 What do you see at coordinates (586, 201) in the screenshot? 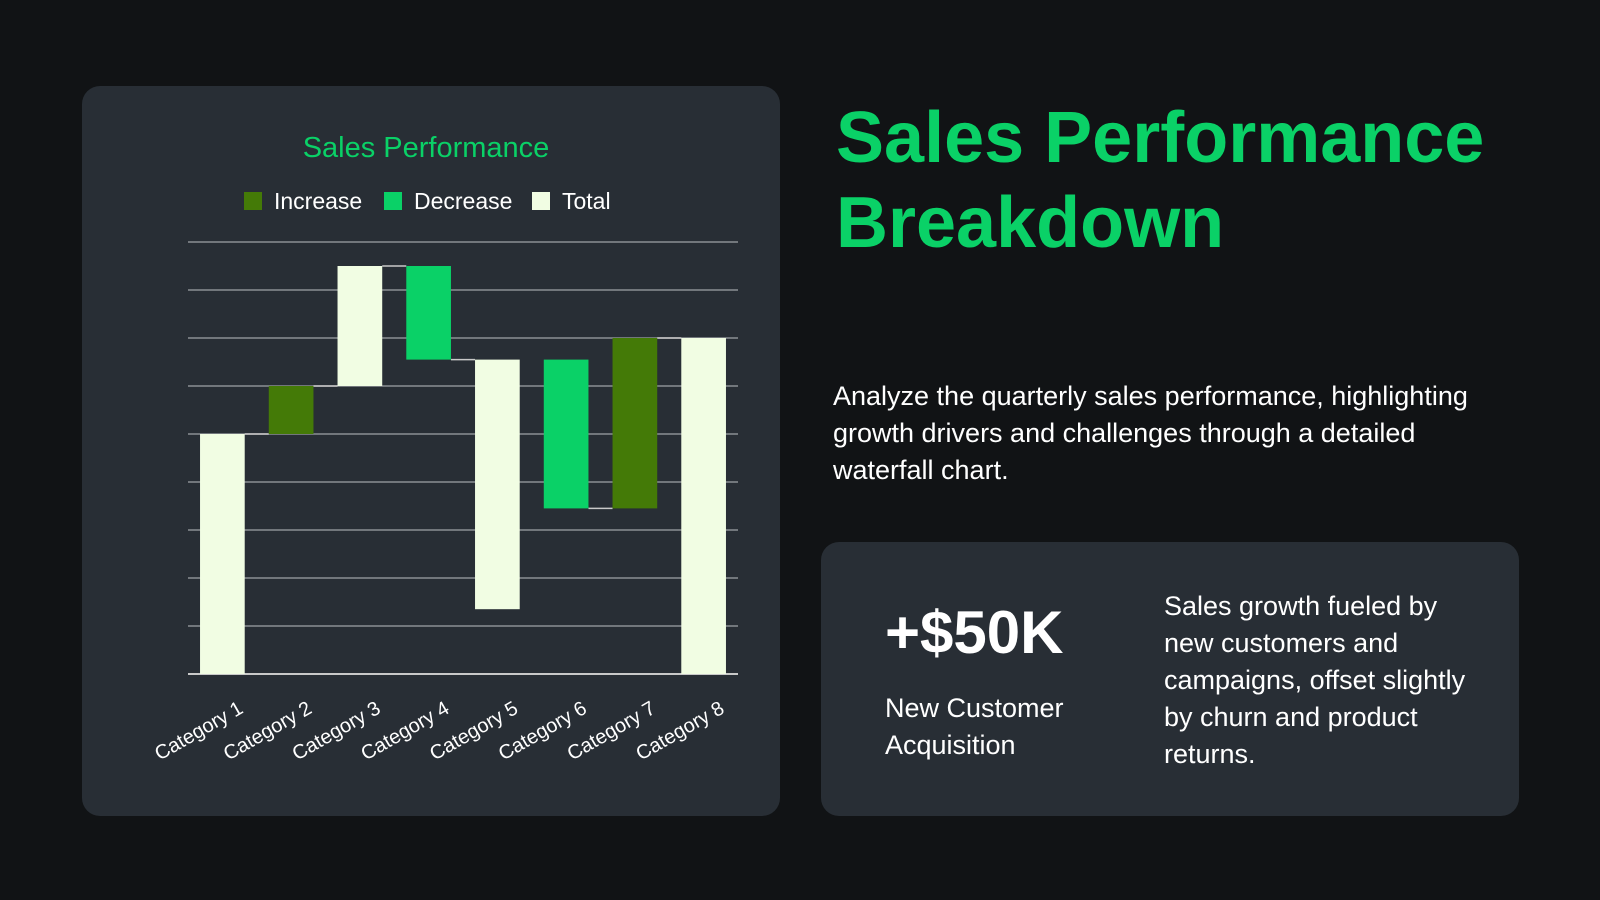
I see `legend-label-total: Total` at bounding box center [586, 201].